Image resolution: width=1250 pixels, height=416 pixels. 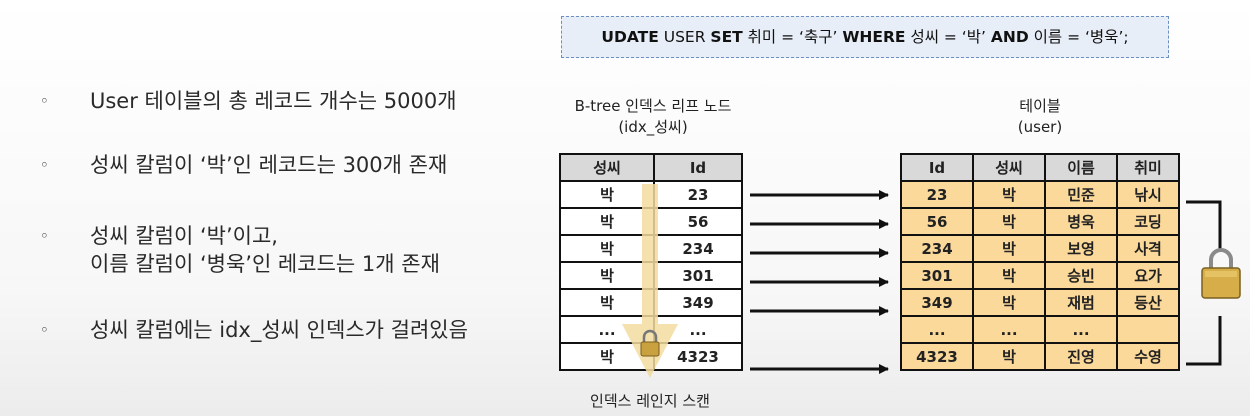 What do you see at coordinates (273, 101) in the screenshot?
I see `bullet-text: User 테이블의 총 레코드 개수는 5000개` at bounding box center [273, 101].